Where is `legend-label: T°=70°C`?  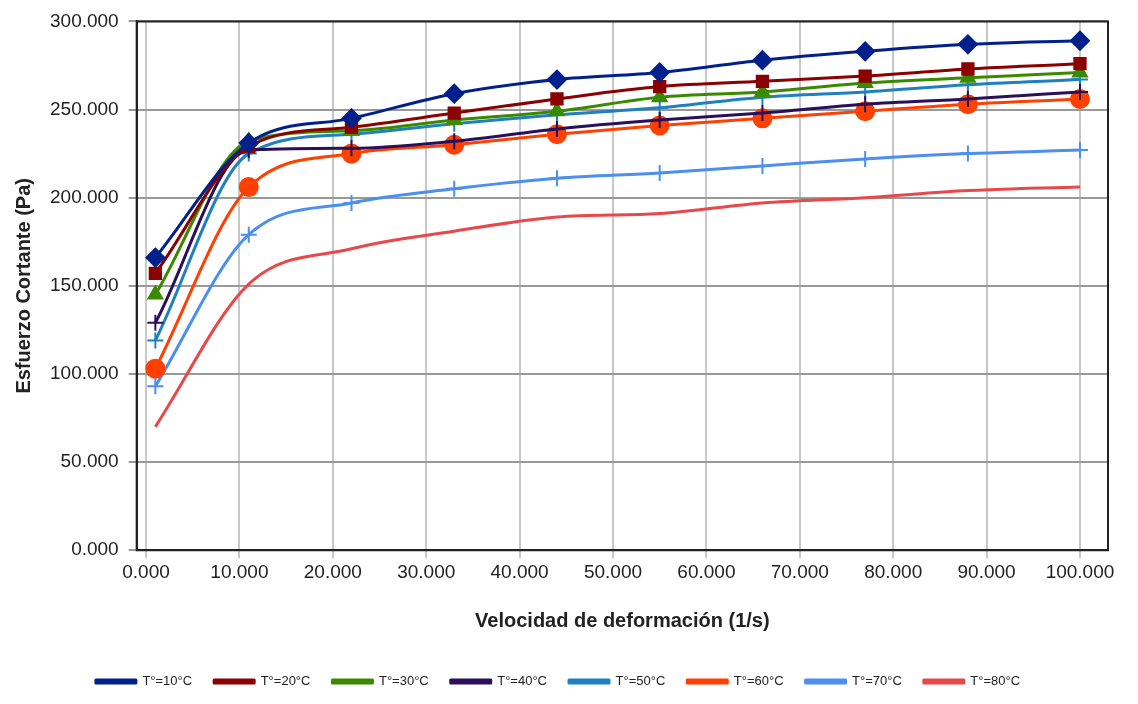 legend-label: T°=70°C is located at coordinates (877, 681).